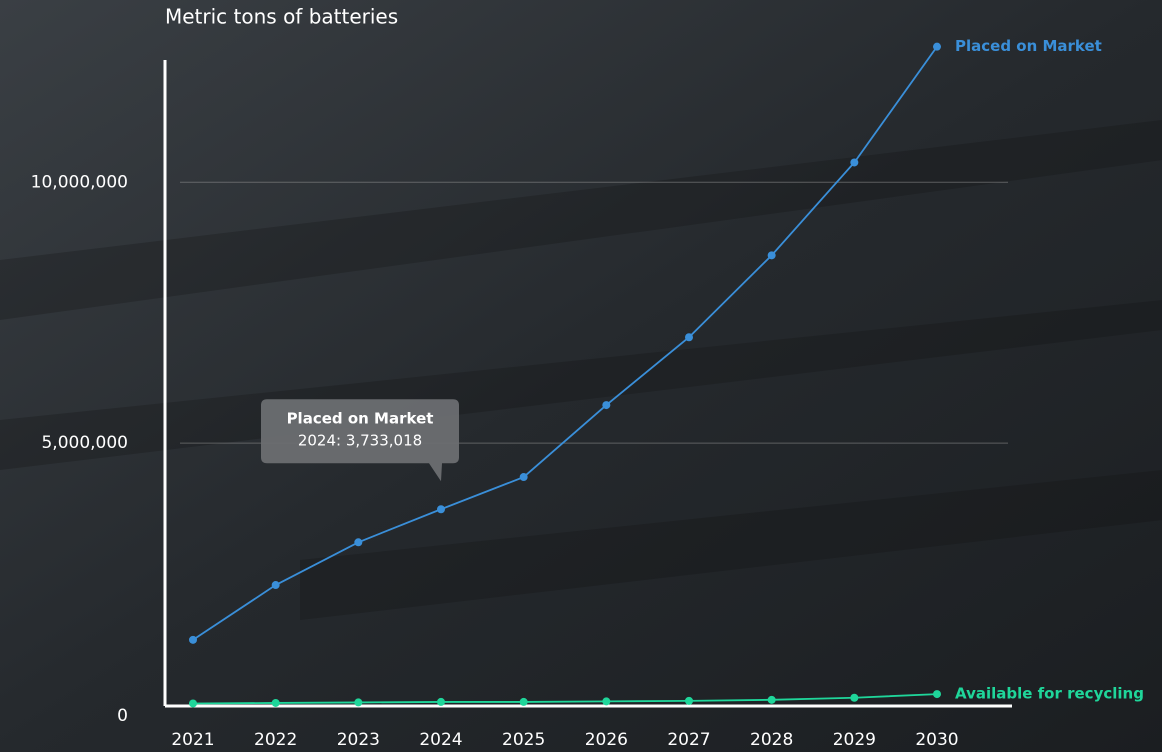  What do you see at coordinates (606, 740) in the screenshot?
I see `x-tick-label: 2026` at bounding box center [606, 740].